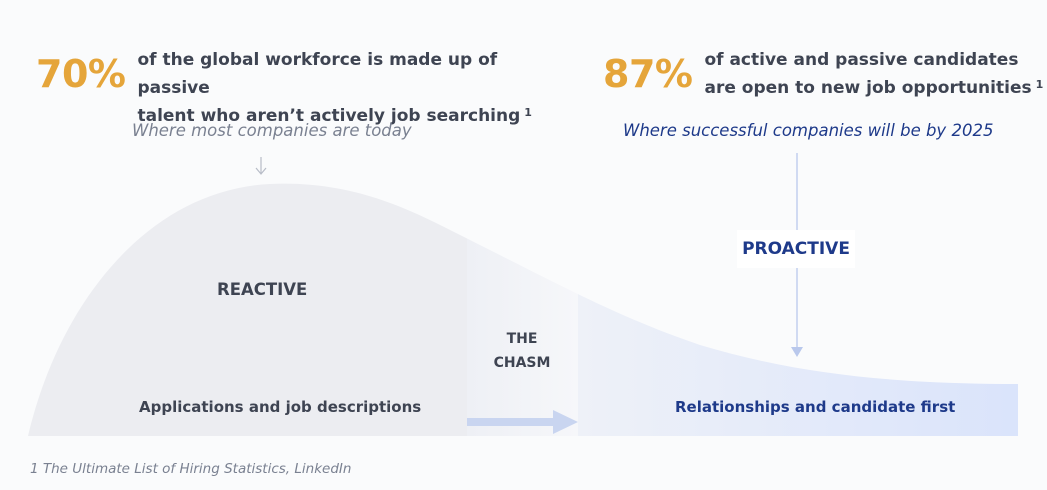 The width and height of the screenshot is (1047, 490). Describe the element at coordinates (81, 74) in the screenshot. I see `left-stat-percent: 70%` at that location.